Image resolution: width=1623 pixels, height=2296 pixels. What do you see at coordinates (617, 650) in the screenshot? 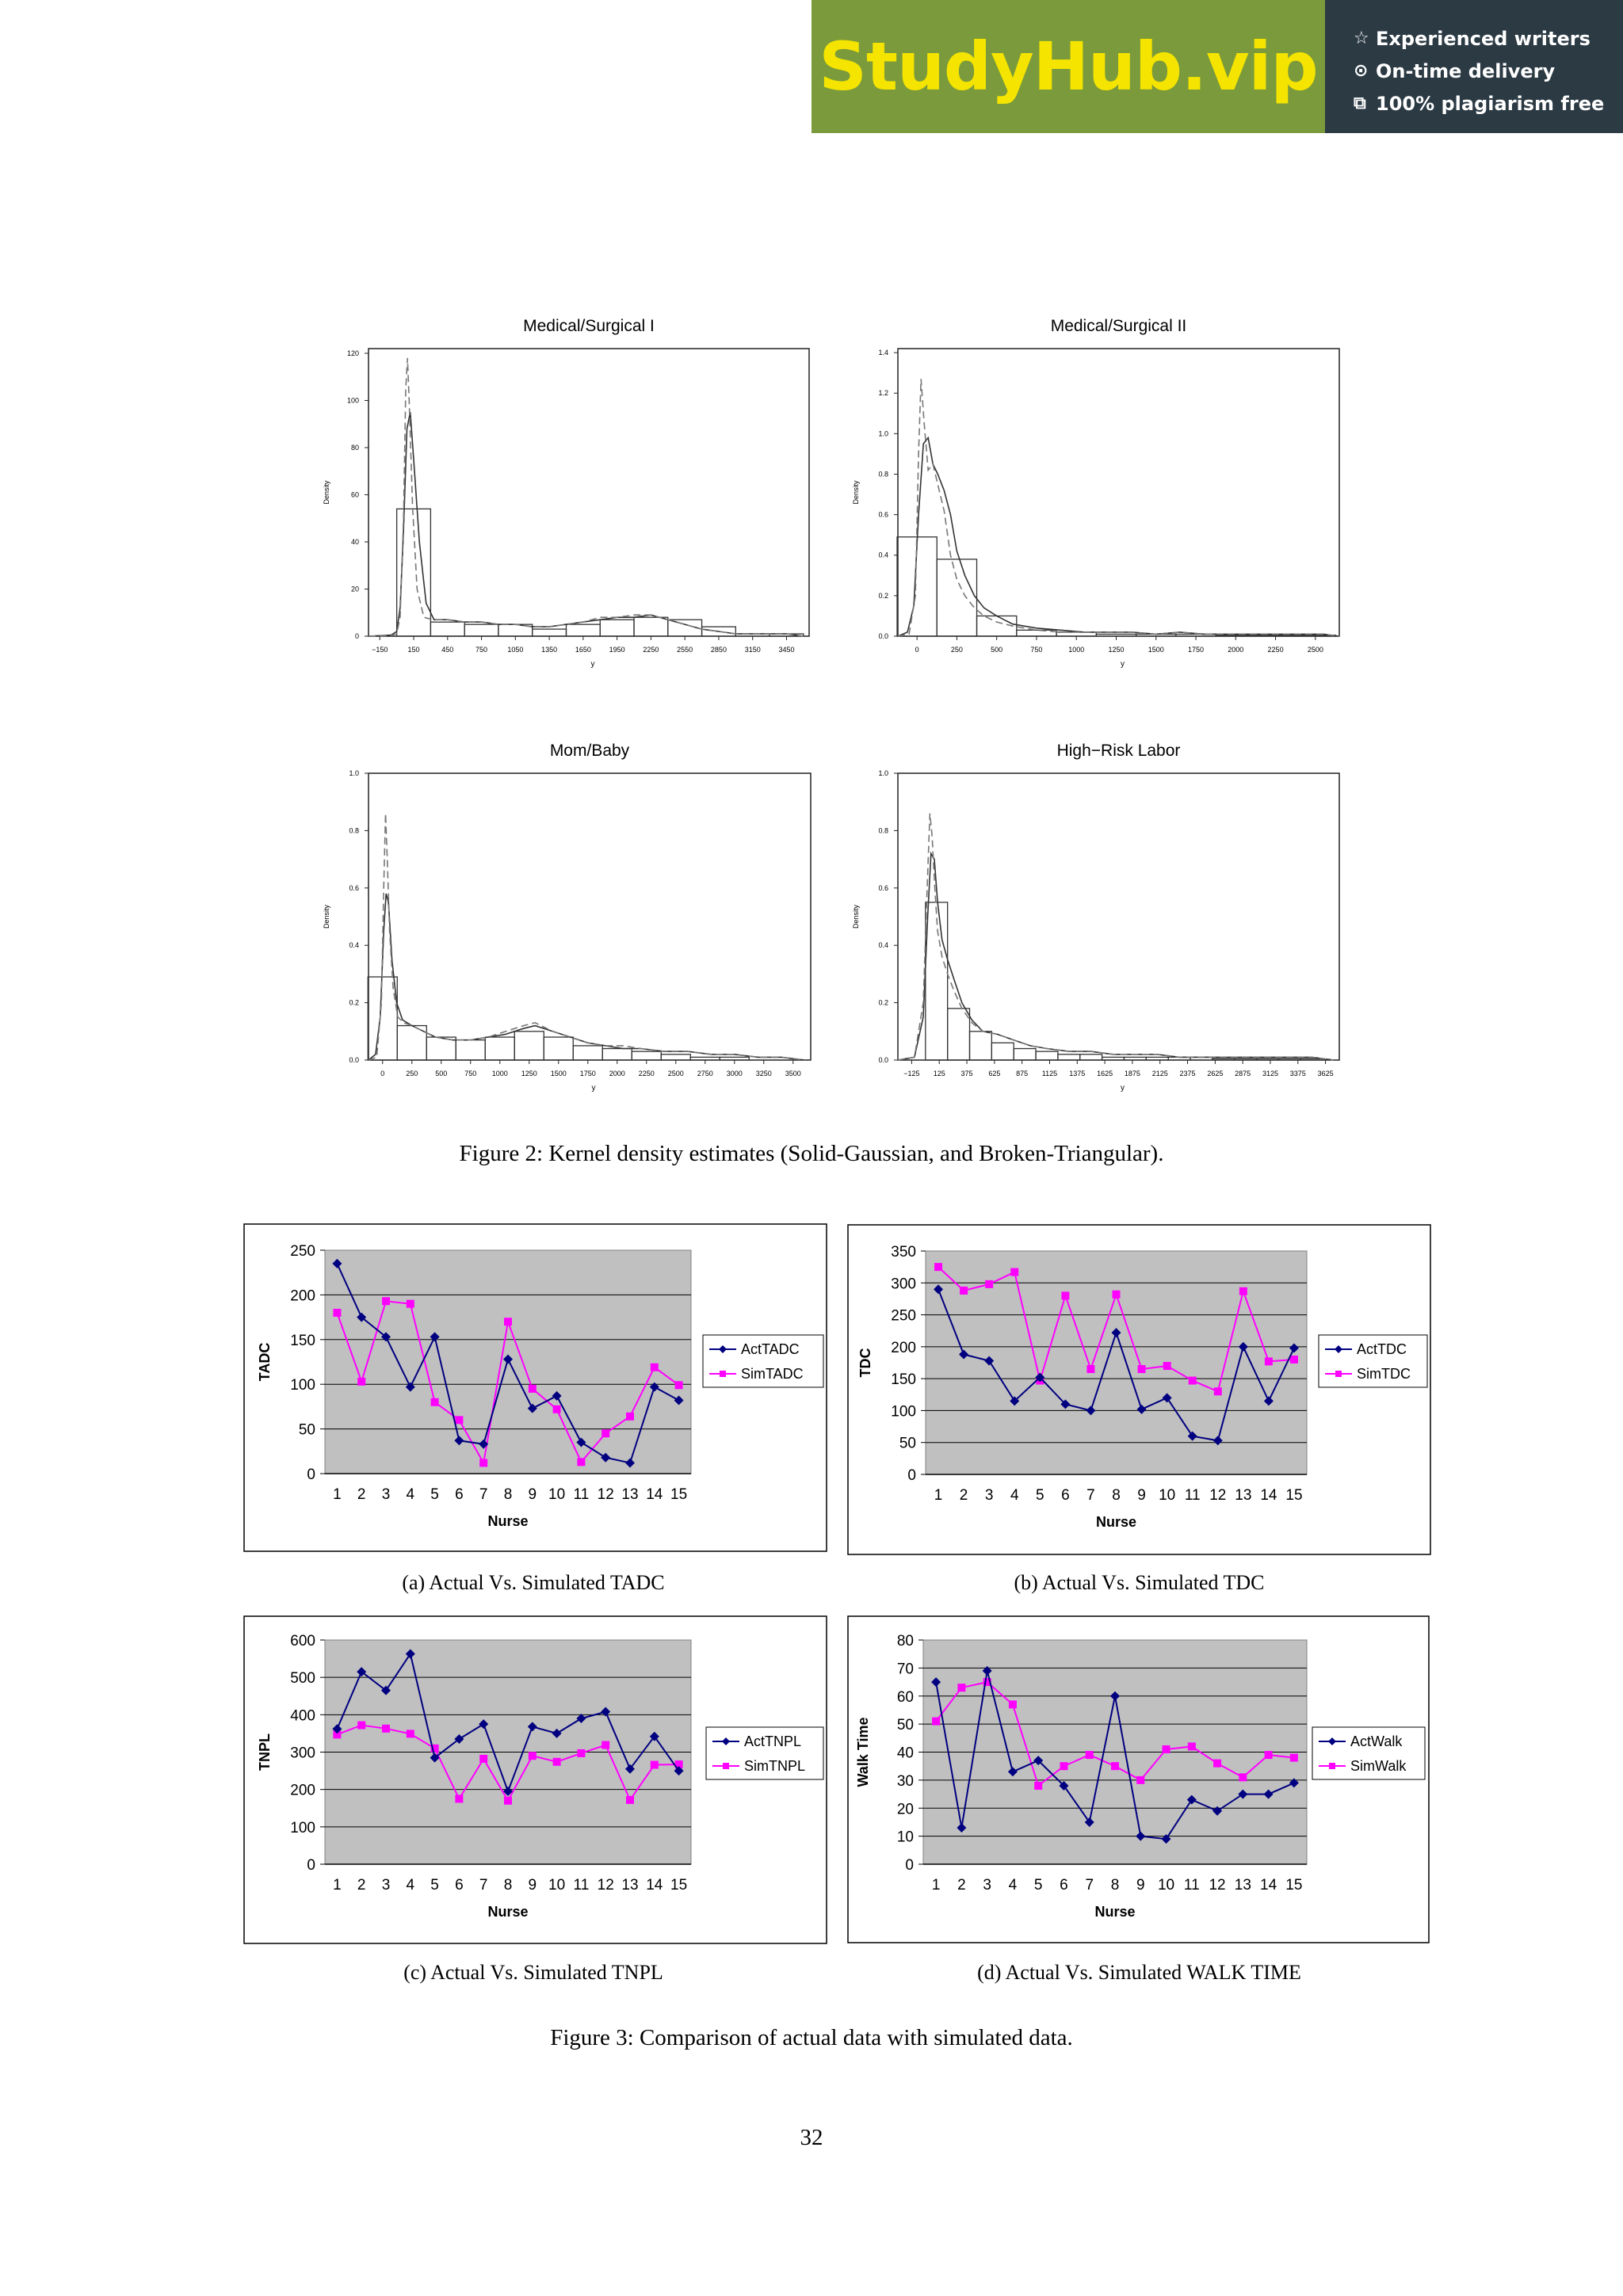
I see `x-tick-label: 1950` at bounding box center [617, 650].